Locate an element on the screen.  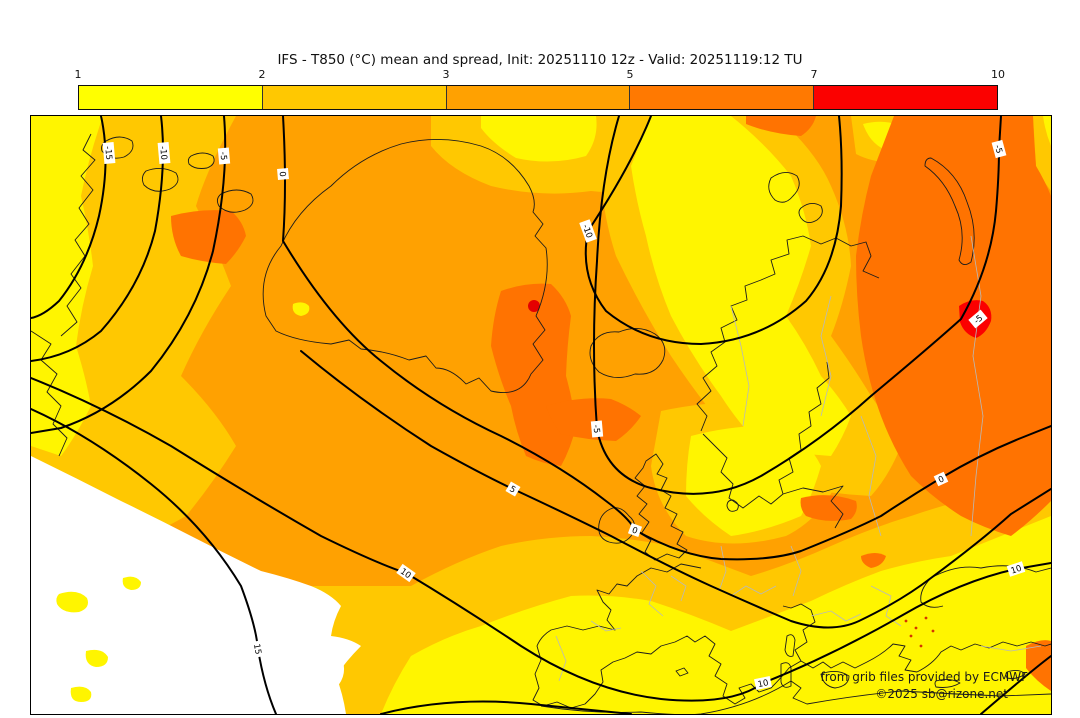
svg-text: -15 is located at coordinates (107, 153).